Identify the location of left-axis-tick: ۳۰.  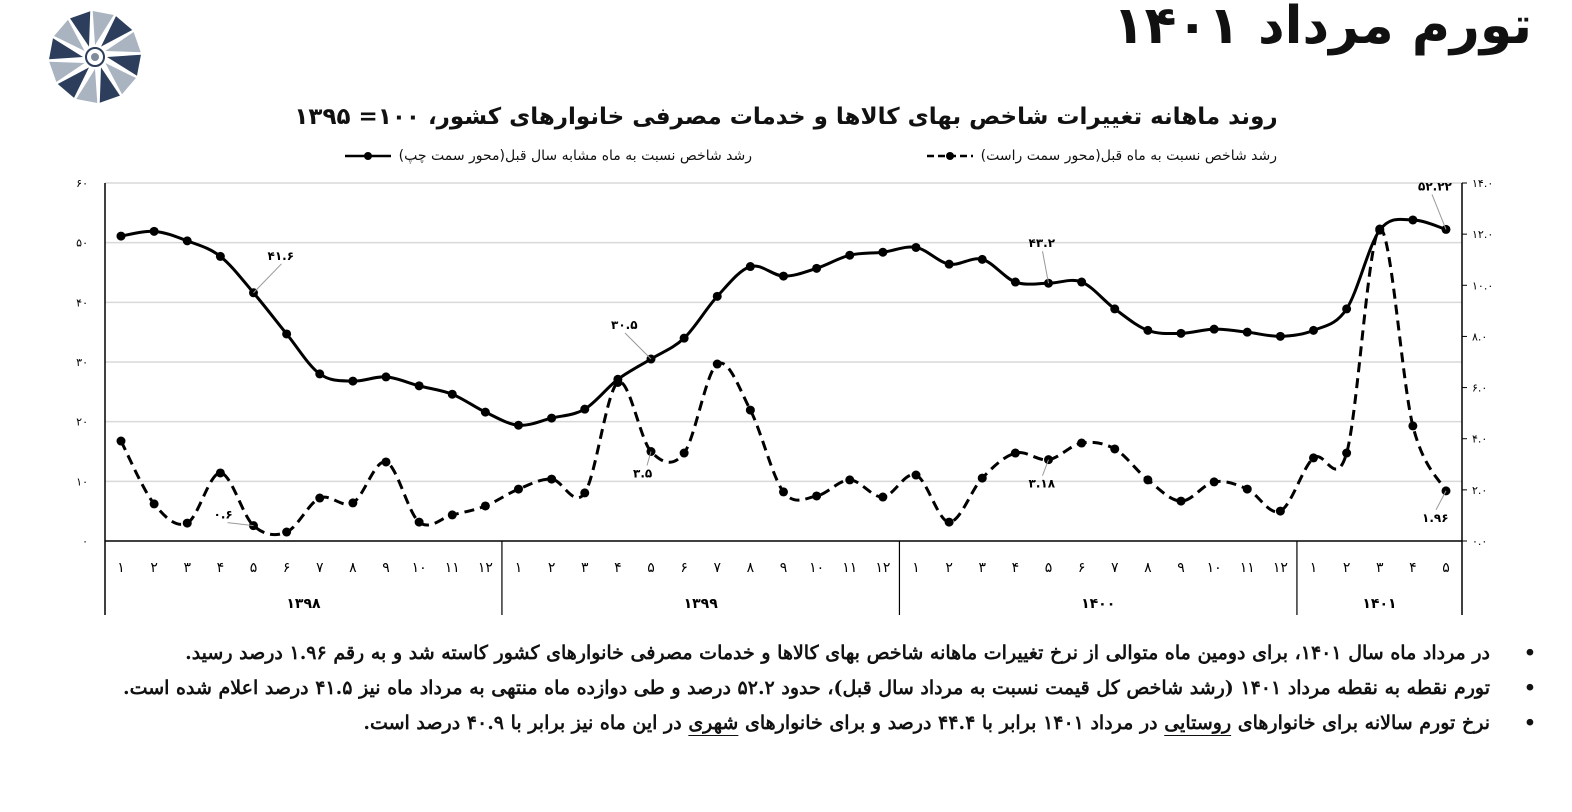
(82, 362).